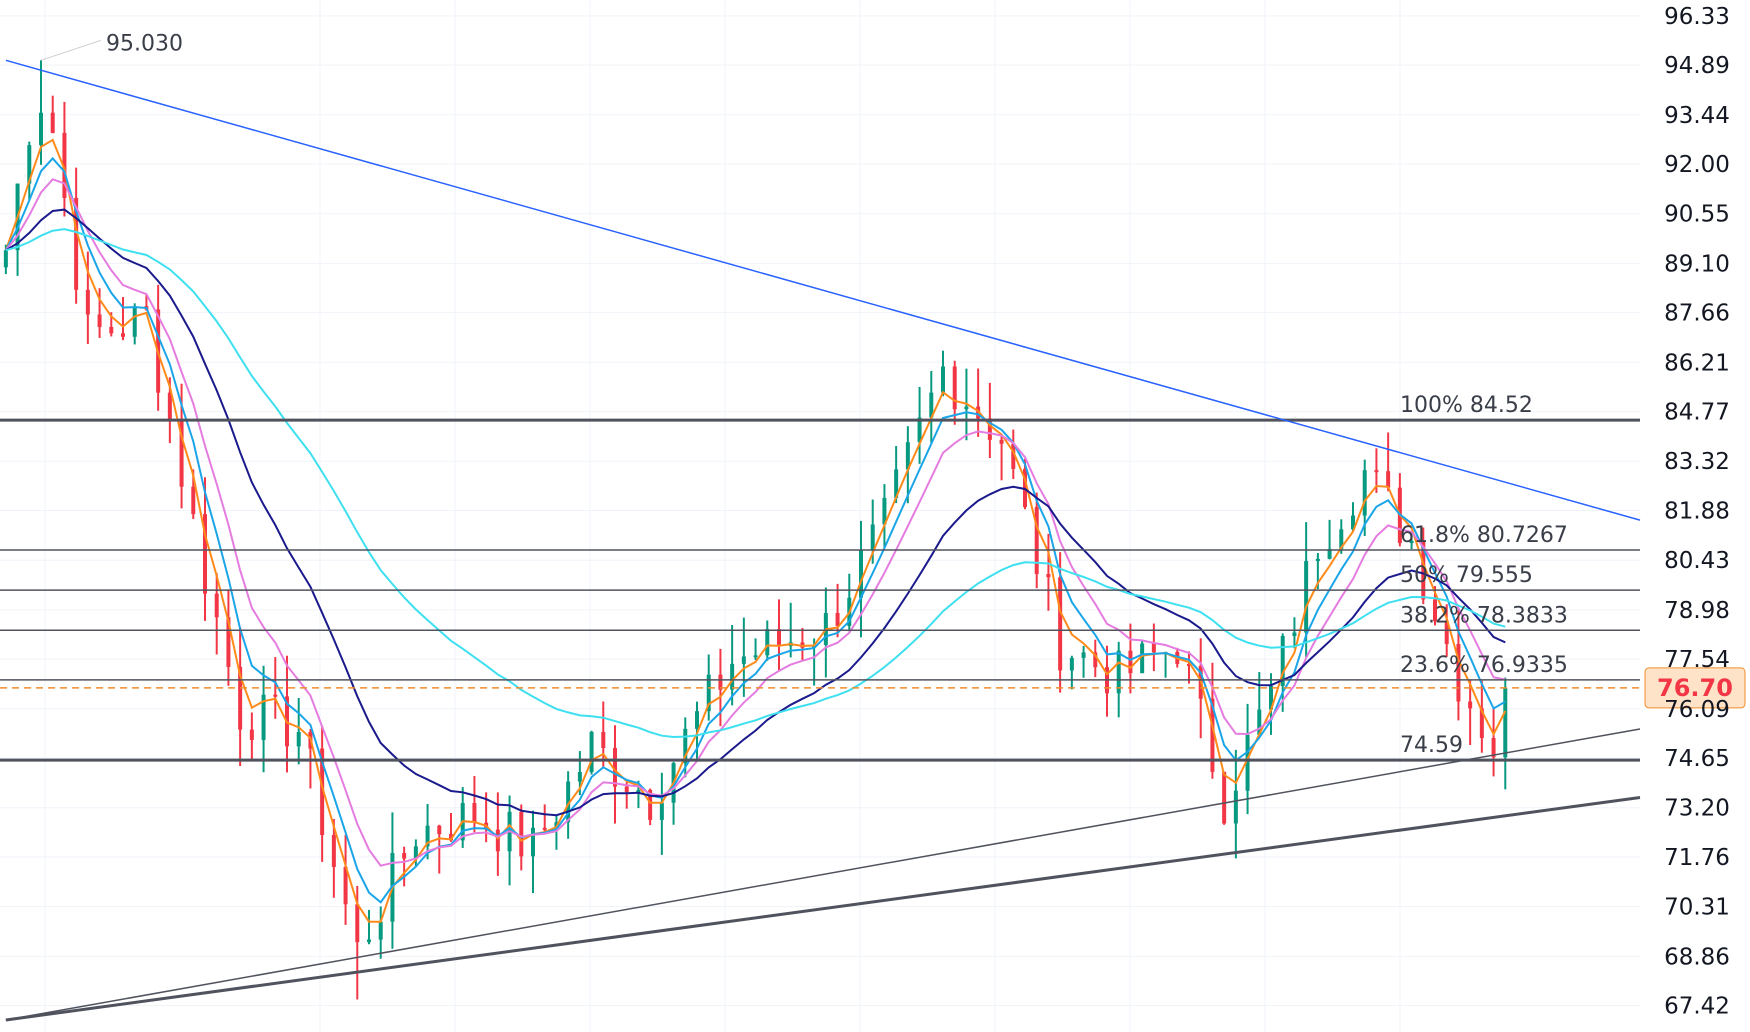 The width and height of the screenshot is (1750, 1032). What do you see at coordinates (1697, 314) in the screenshot?
I see `y-tick-label: 87.66` at bounding box center [1697, 314].